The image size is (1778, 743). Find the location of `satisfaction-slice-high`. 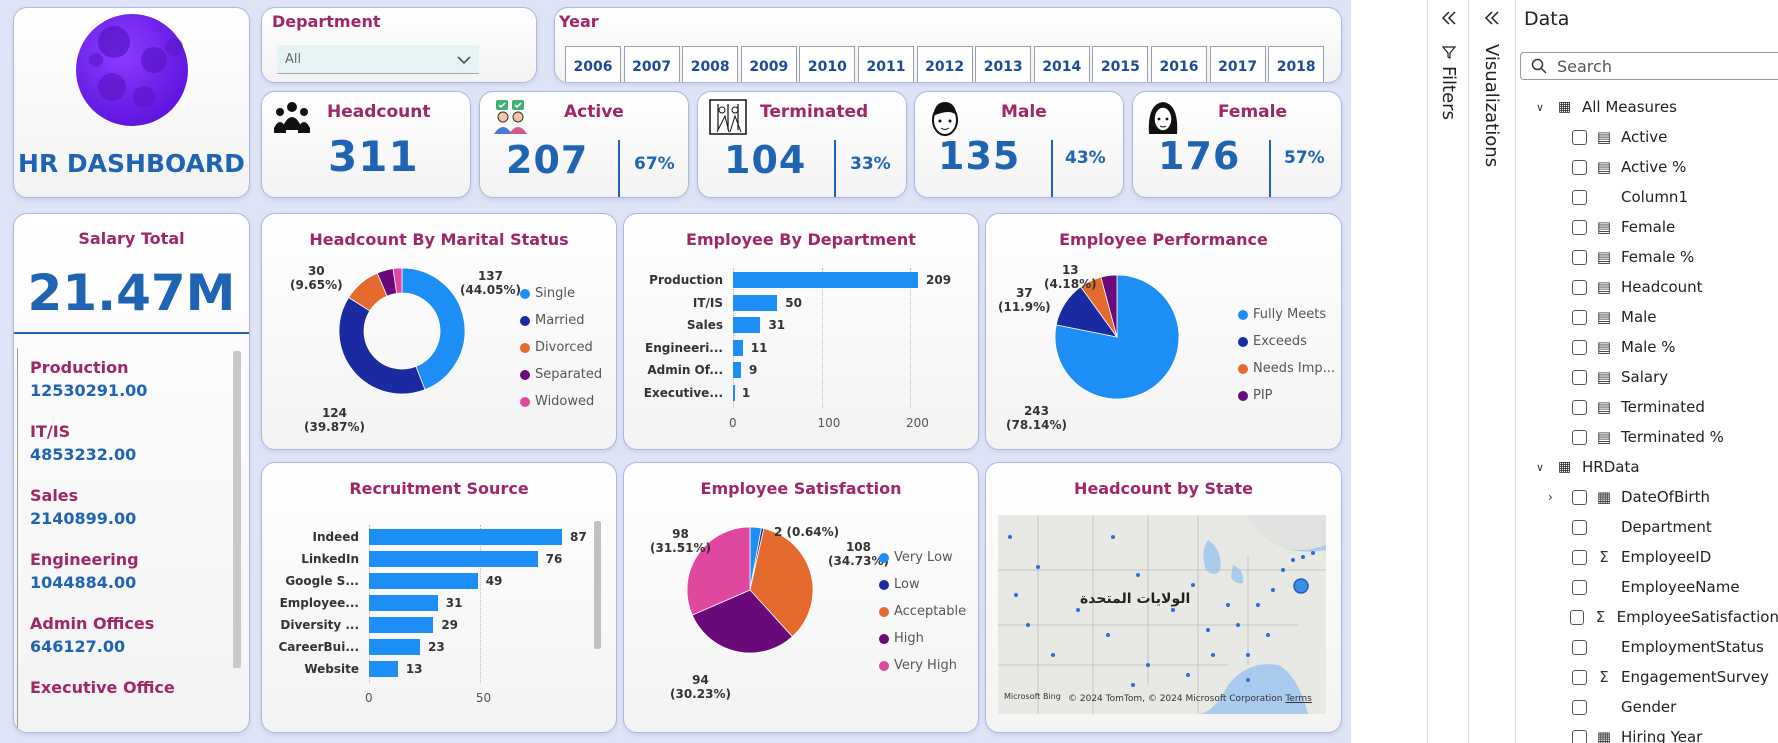

satisfaction-slice-high is located at coordinates (742, 621).